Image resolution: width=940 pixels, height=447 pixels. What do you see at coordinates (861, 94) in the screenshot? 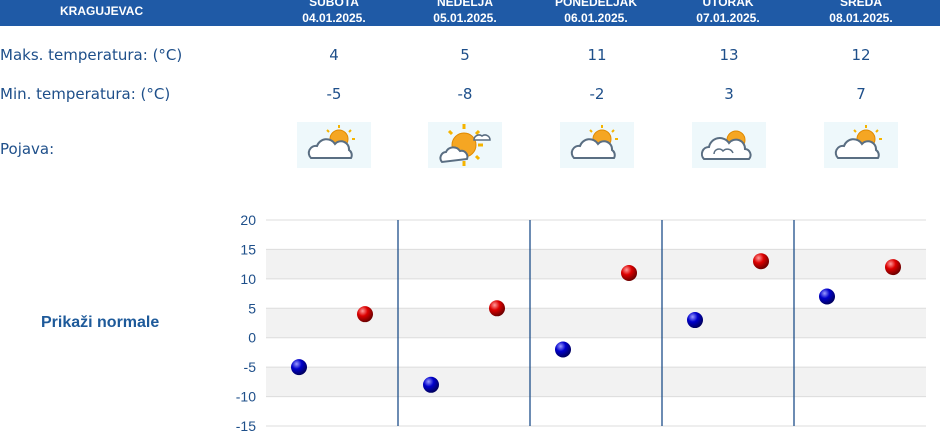
I see `min-temp-value: 7` at bounding box center [861, 94].